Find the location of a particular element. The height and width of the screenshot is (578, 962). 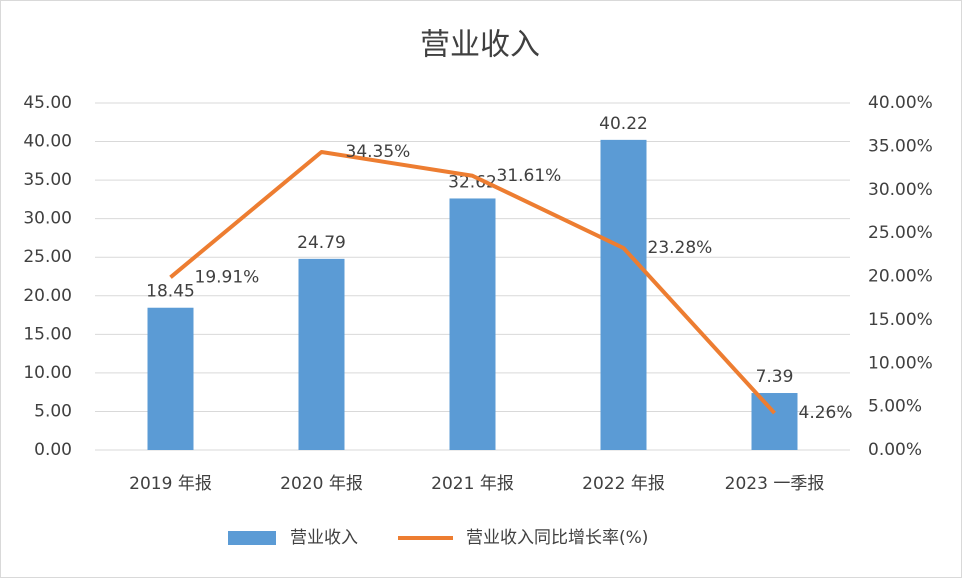

x-tick-label: 2021 年报 is located at coordinates (472, 484).